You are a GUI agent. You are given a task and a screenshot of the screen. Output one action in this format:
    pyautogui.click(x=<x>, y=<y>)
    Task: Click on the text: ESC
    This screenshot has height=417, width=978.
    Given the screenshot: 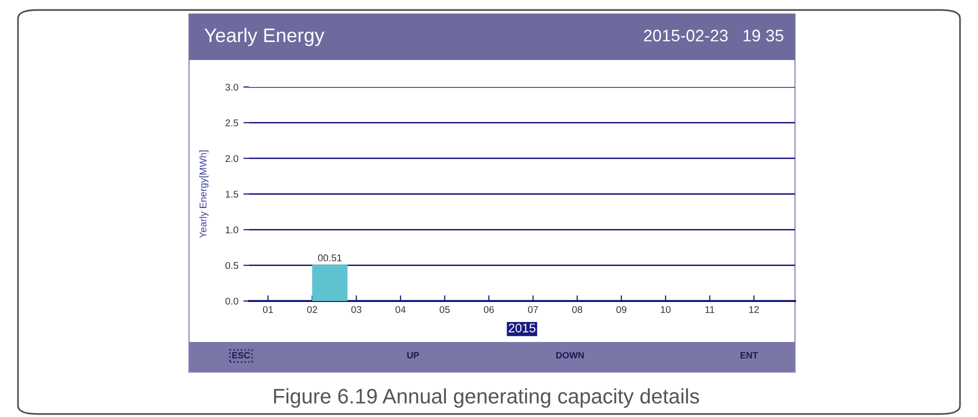 What is the action you would take?
    pyautogui.click(x=241, y=355)
    